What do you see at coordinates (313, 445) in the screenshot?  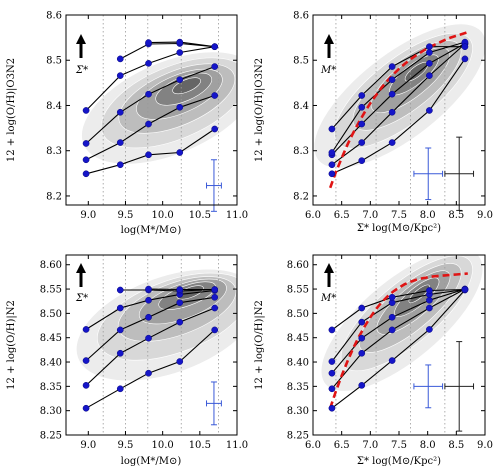 I see `x-tick-label: 6.0` at bounding box center [313, 445].